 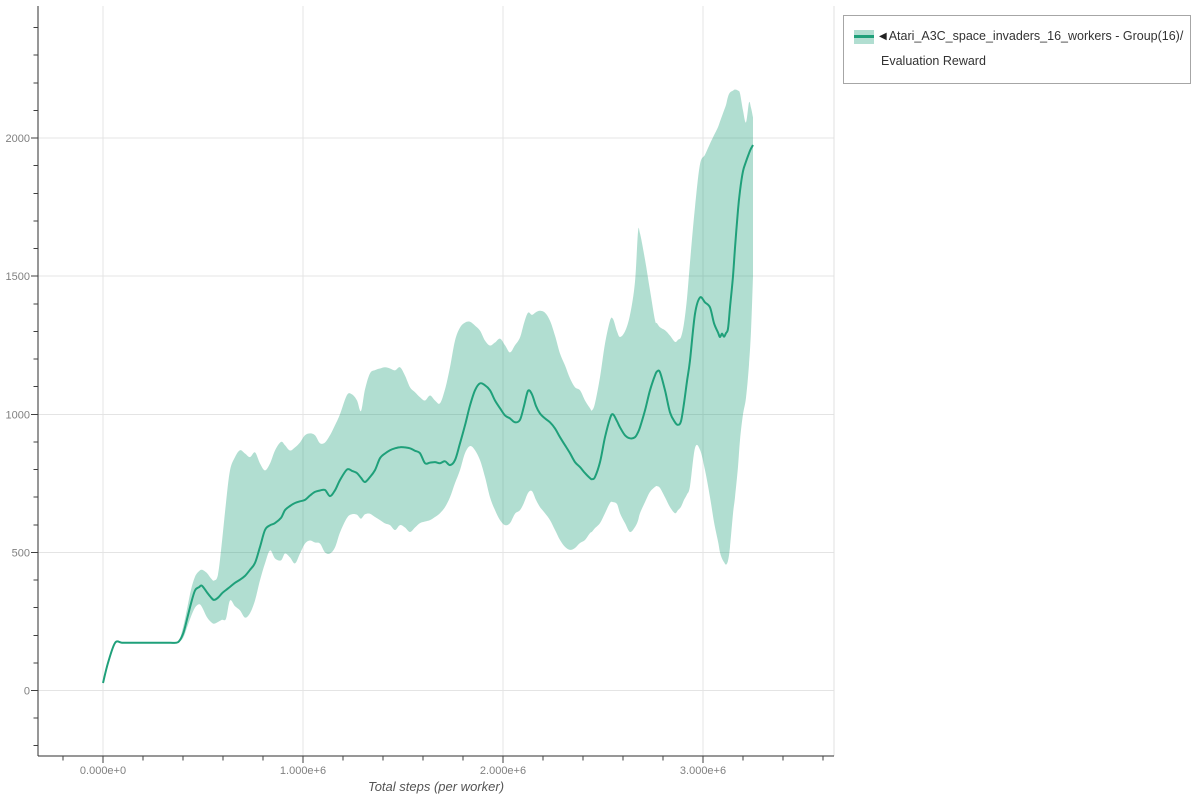 I want to click on tick-label: 500, so click(x=21, y=553).